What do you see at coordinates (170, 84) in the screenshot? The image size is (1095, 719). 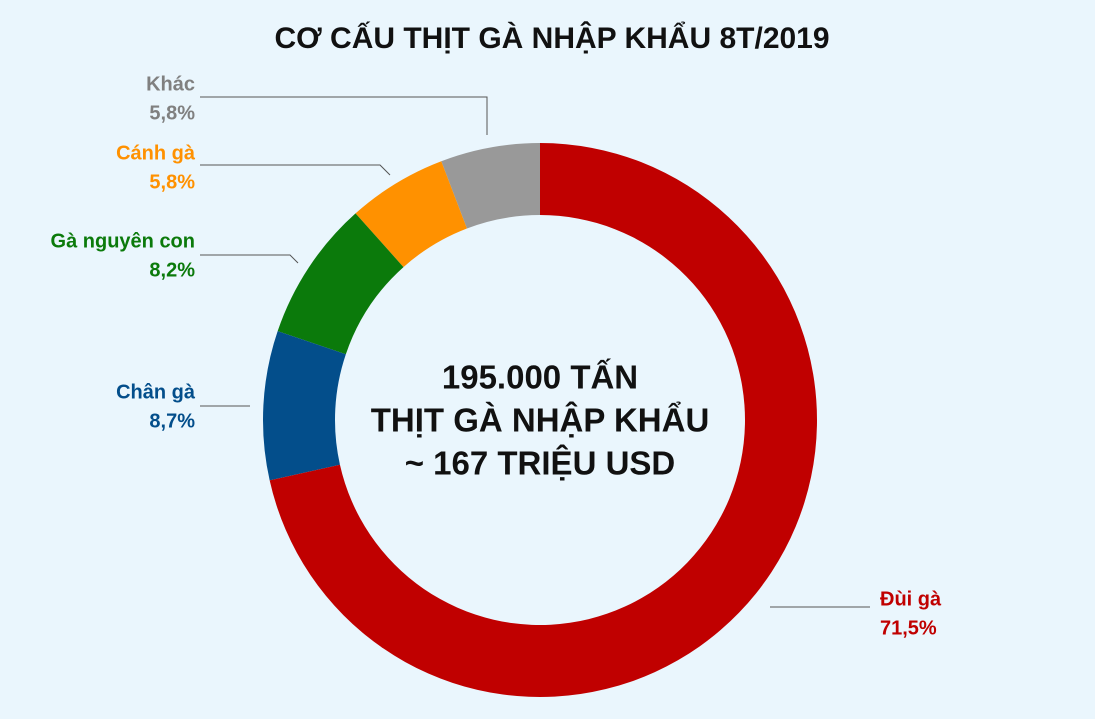 I see `slice-label: Khác` at bounding box center [170, 84].